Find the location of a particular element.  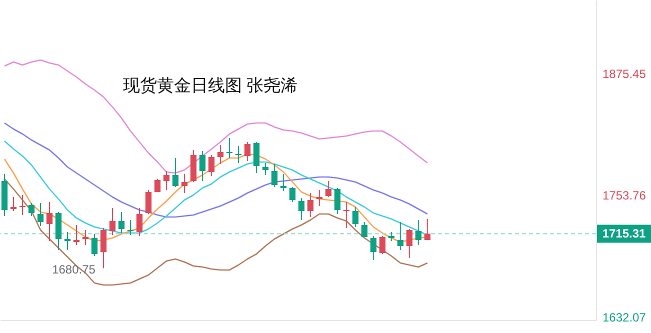

y-tick-label: 1632.07 is located at coordinates (624, 317).